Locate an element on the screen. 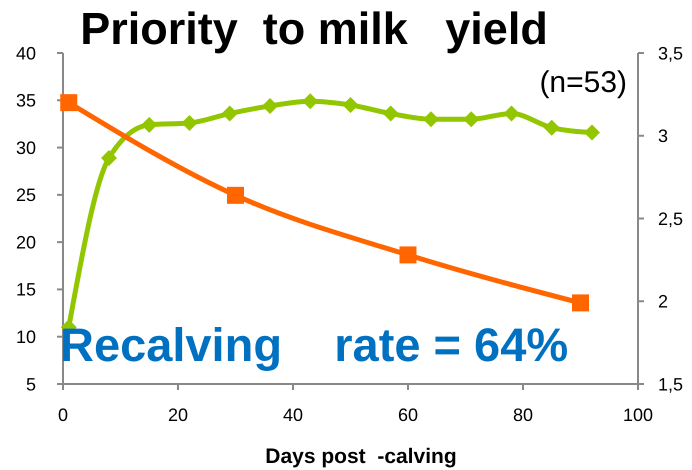 The image size is (692, 470). y2-tick-label: 3 is located at coordinates (663, 136).